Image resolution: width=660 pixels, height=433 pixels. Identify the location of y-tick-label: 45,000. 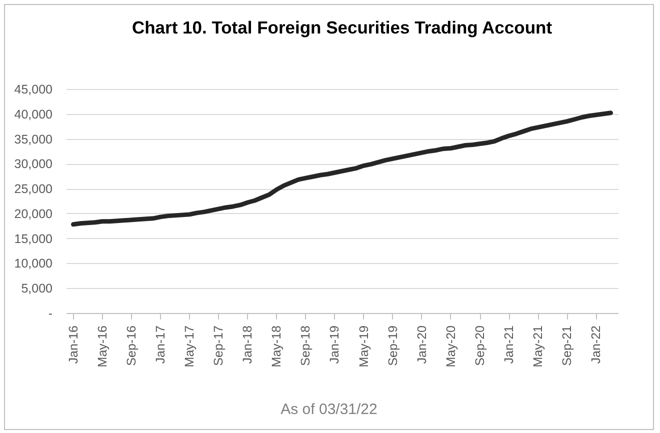
(33, 89).